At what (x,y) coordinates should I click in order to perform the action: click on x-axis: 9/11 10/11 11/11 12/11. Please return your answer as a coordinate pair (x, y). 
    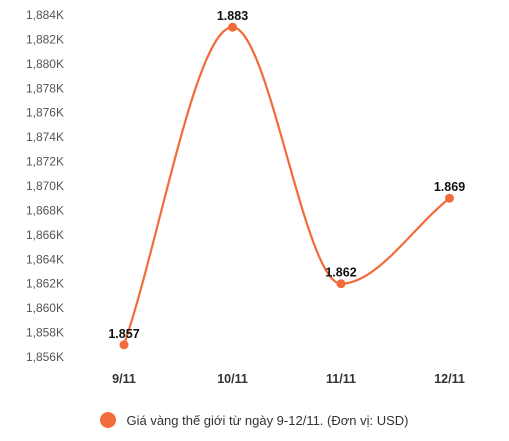
    Looking at the image, I should click on (288, 379).